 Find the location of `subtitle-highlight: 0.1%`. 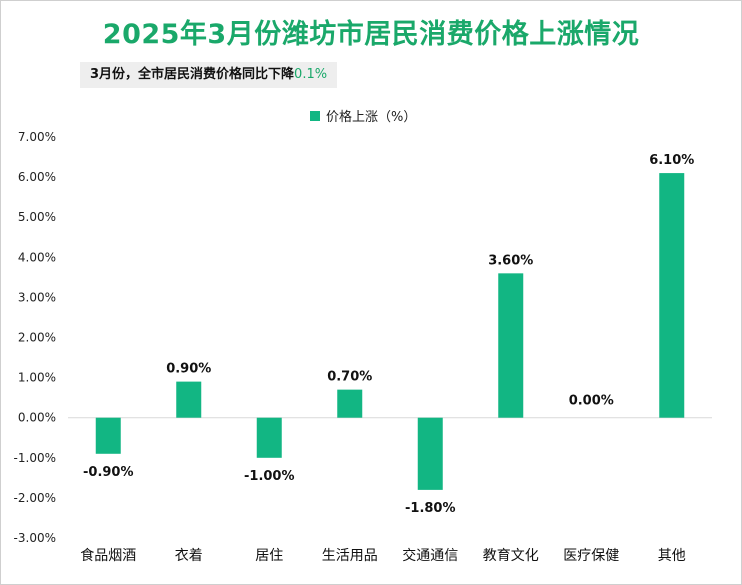

subtitle-highlight: 0.1% is located at coordinates (311, 74).